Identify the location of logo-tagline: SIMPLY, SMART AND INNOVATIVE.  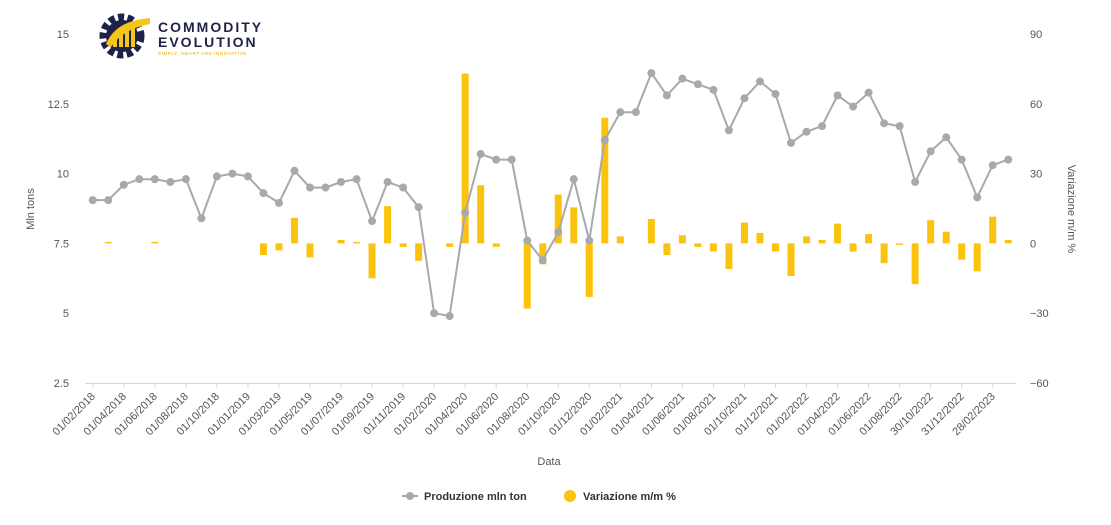
(202, 53).